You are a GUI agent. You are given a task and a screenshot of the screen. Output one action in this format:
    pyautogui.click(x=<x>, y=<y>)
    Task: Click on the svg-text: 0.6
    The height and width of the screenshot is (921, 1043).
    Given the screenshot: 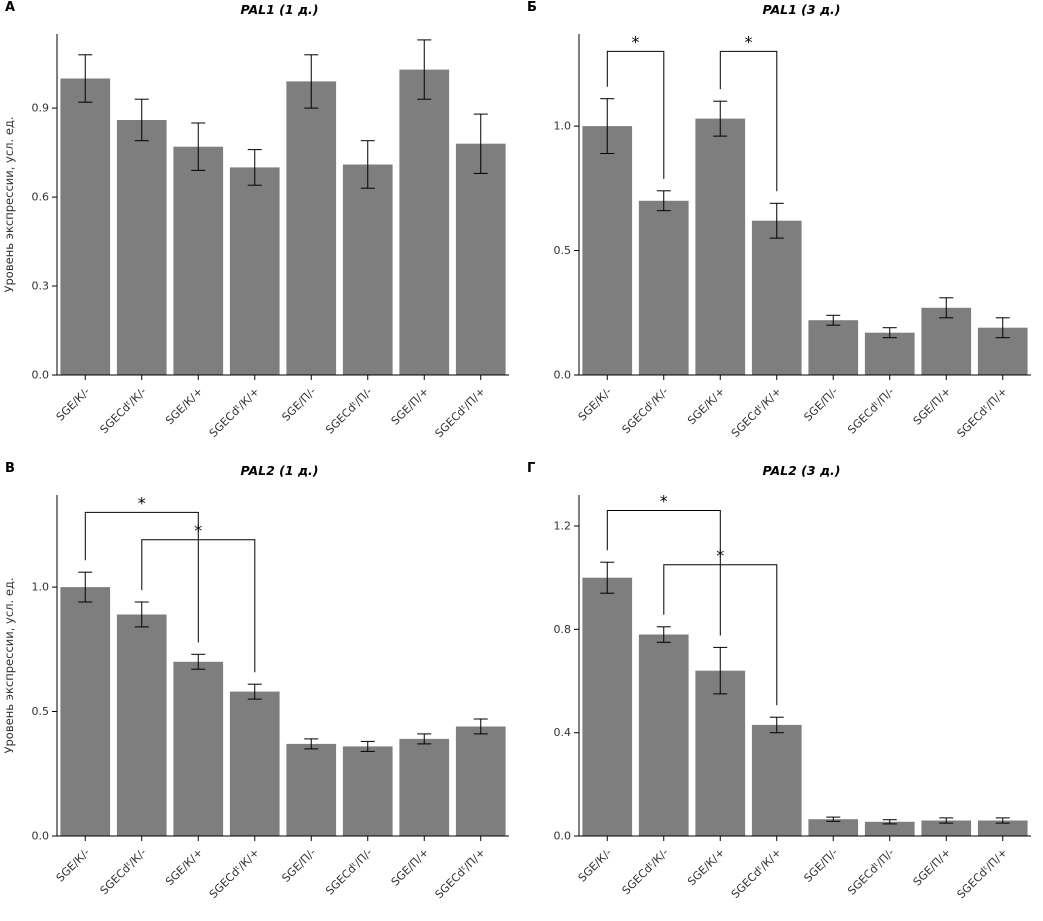 What is the action you would take?
    pyautogui.click(x=41, y=197)
    